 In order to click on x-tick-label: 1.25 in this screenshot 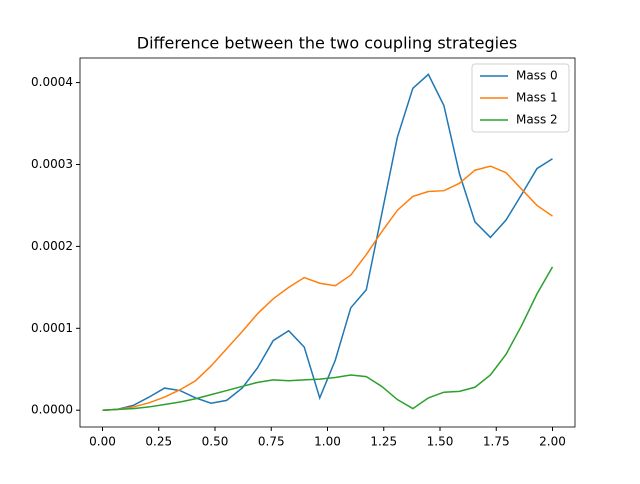, I will do `click(383, 442)`.